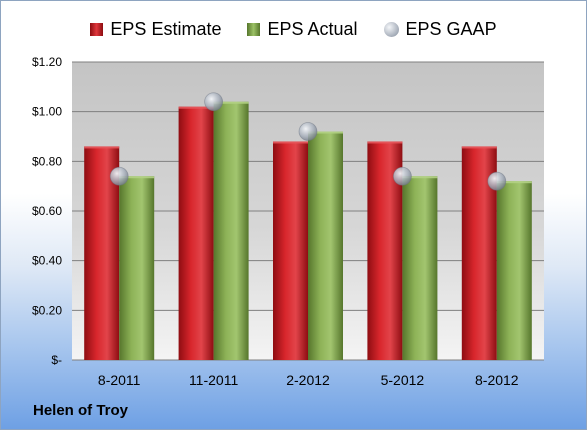  I want to click on y-tick-label: $0.80, so click(47, 161).